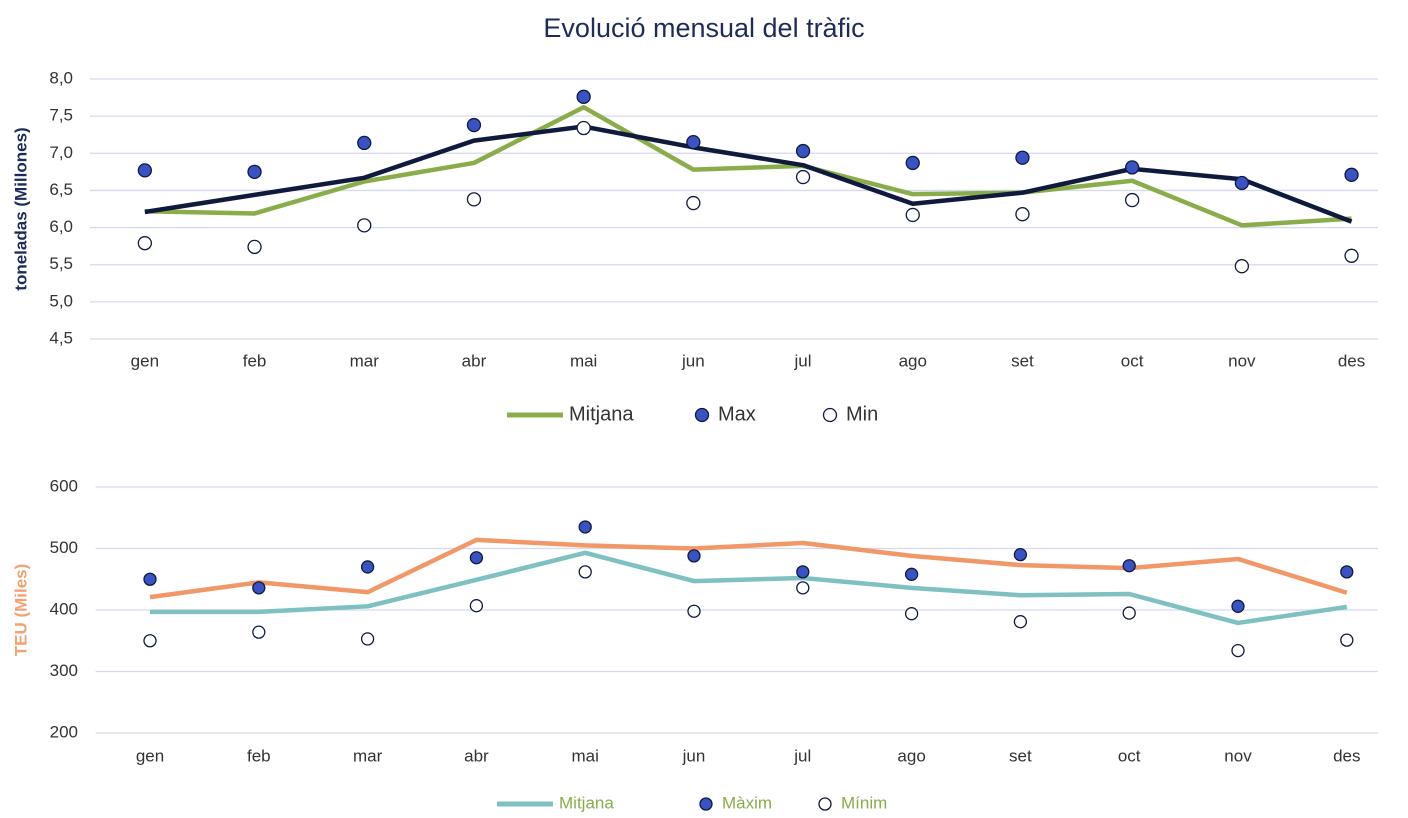 The image size is (1408, 818). Describe the element at coordinates (61, 337) in the screenshot. I see `y-tick-label: 4,5` at that location.